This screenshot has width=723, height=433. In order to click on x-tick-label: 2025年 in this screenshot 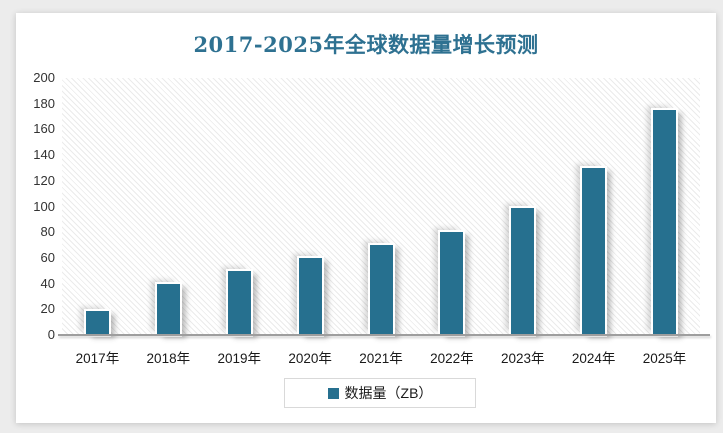, I will do `click(664, 358)`.